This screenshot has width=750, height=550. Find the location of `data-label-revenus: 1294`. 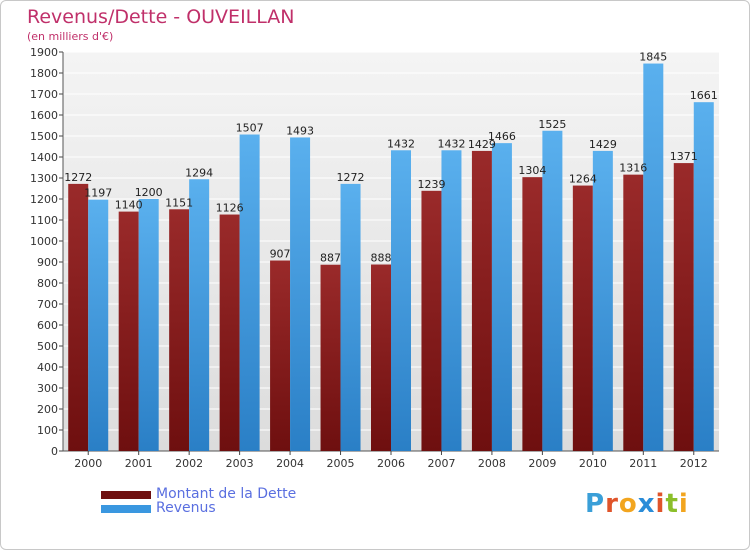

data-label-revenus: 1294 is located at coordinates (199, 172).